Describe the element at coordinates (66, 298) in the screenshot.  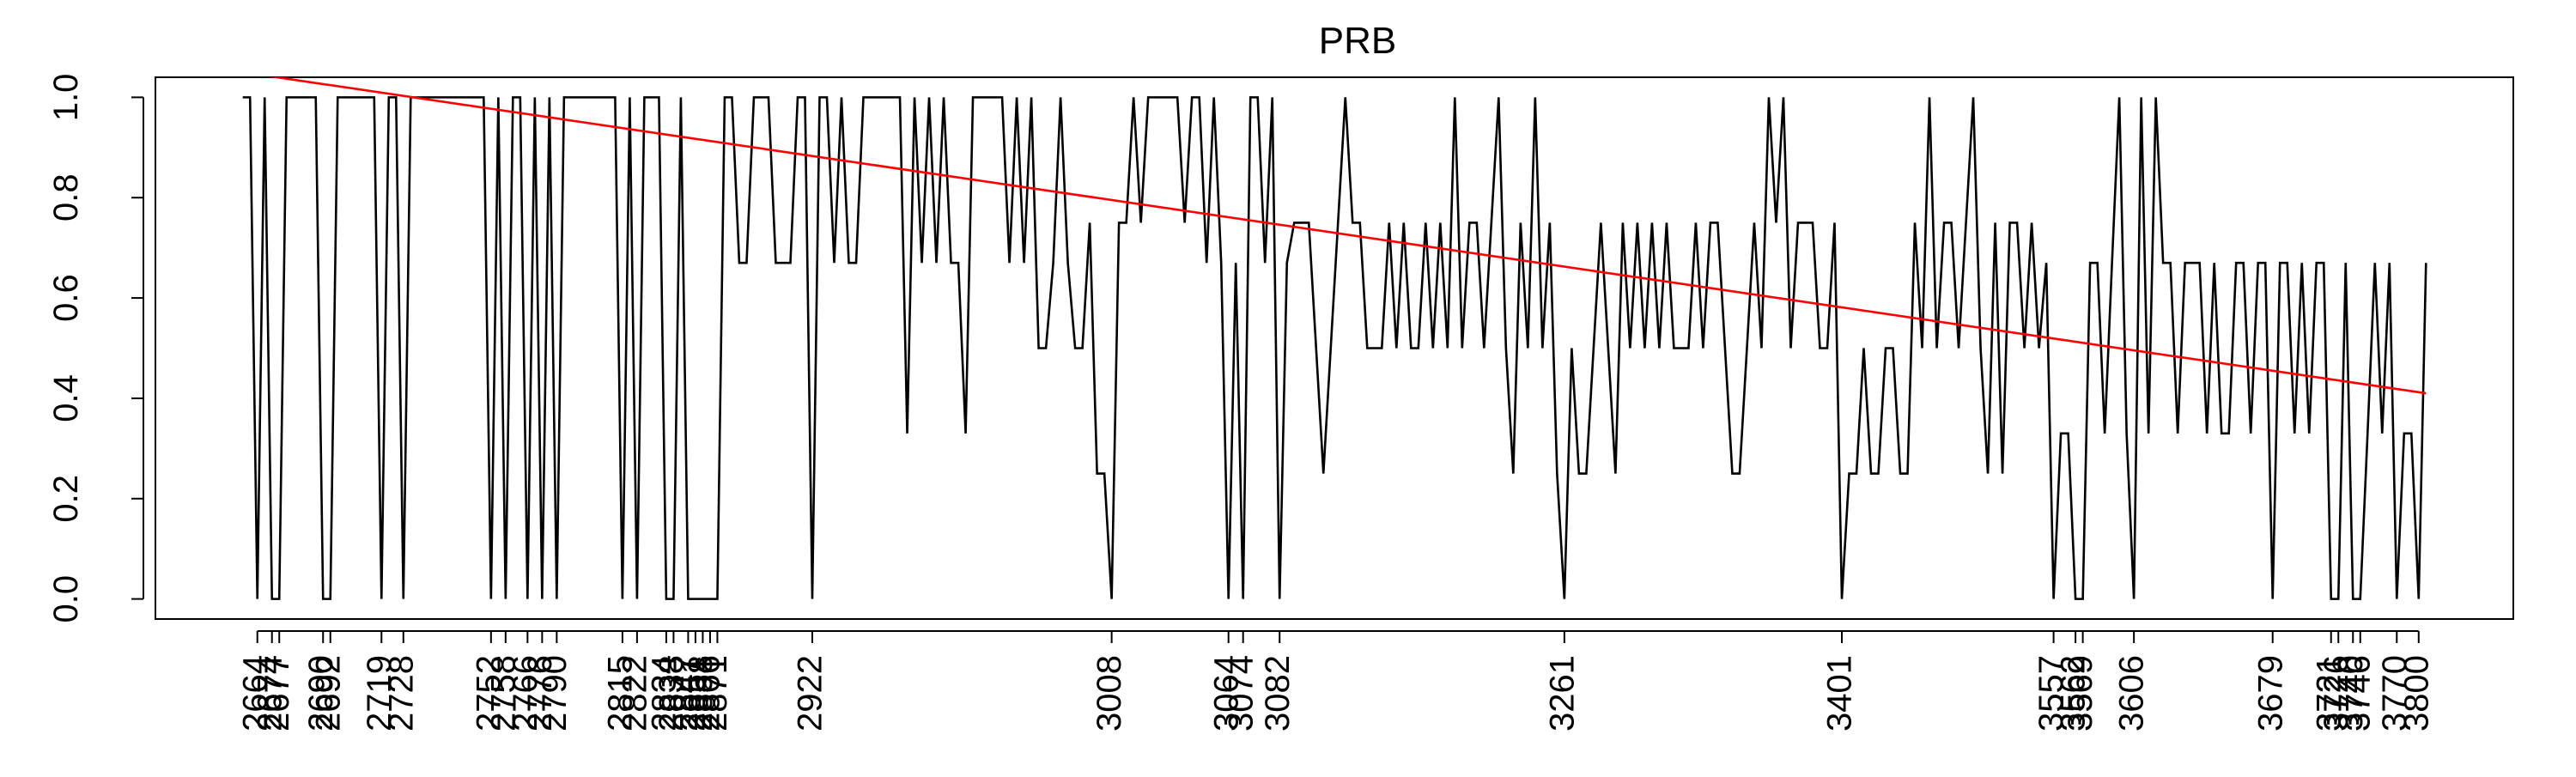
I see `y-tick-label: 0.6` at that location.